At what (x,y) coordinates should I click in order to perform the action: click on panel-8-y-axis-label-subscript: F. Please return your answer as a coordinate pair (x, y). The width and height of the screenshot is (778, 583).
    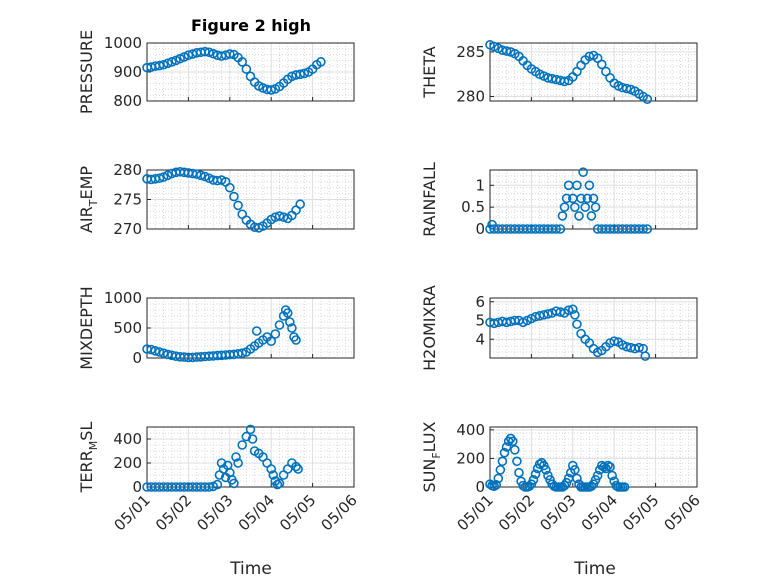
    Looking at the image, I should click on (436, 455).